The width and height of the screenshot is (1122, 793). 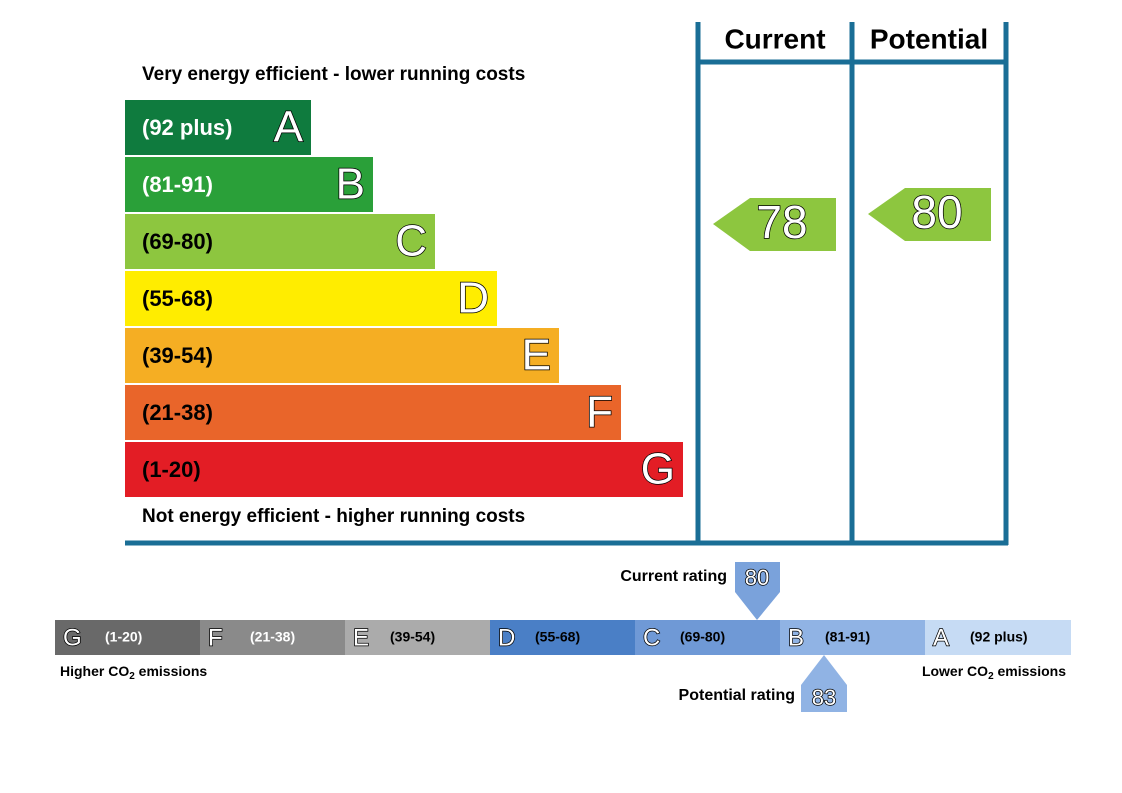 What do you see at coordinates (757, 577) in the screenshot?
I see `current-rating-value: 80` at bounding box center [757, 577].